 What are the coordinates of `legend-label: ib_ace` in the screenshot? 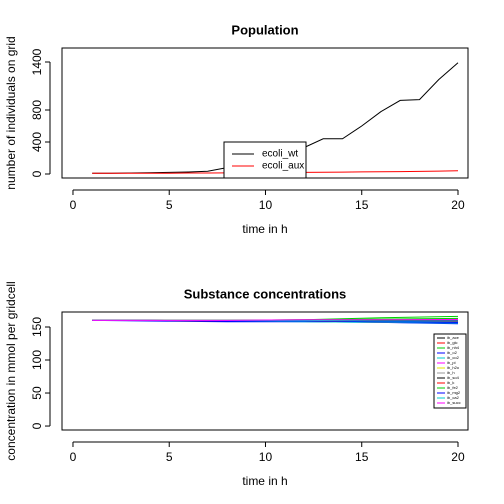 It's located at (453, 337).